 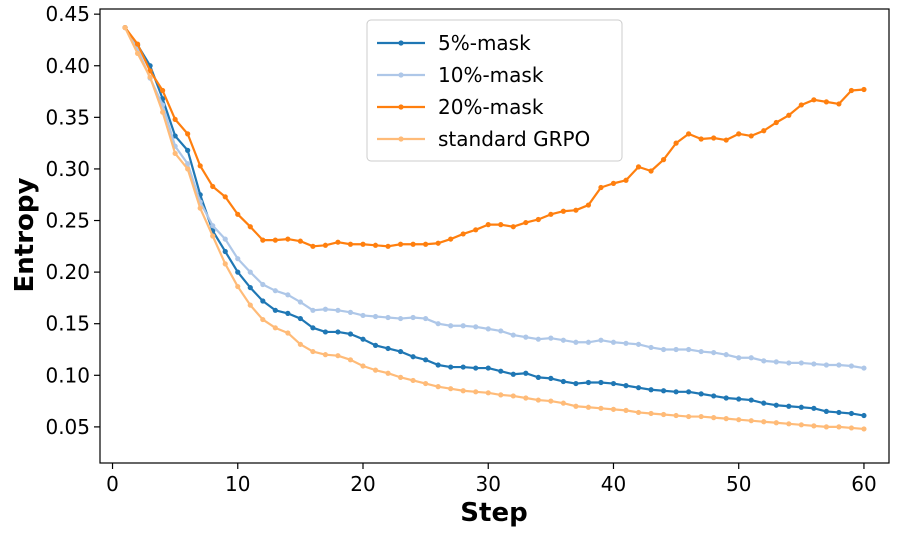 What do you see at coordinates (483, 139) in the screenshot?
I see `legend-item: standard GRPO` at bounding box center [483, 139].